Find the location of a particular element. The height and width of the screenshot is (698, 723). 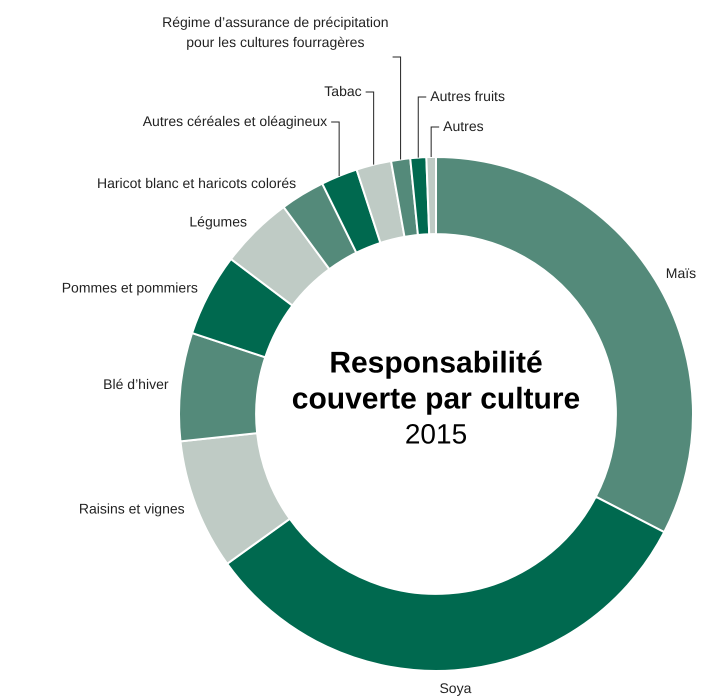

slice-label: Autres céréales et oléagineux is located at coordinates (235, 120).